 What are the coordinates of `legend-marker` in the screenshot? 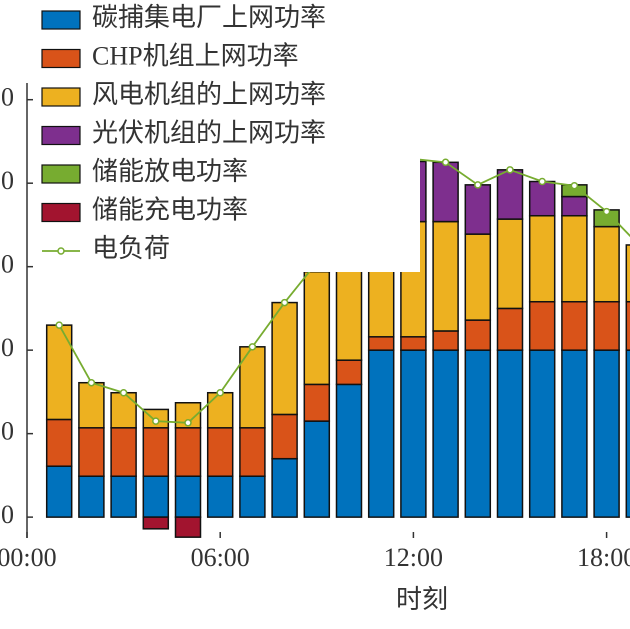 It's located at (61, 251).